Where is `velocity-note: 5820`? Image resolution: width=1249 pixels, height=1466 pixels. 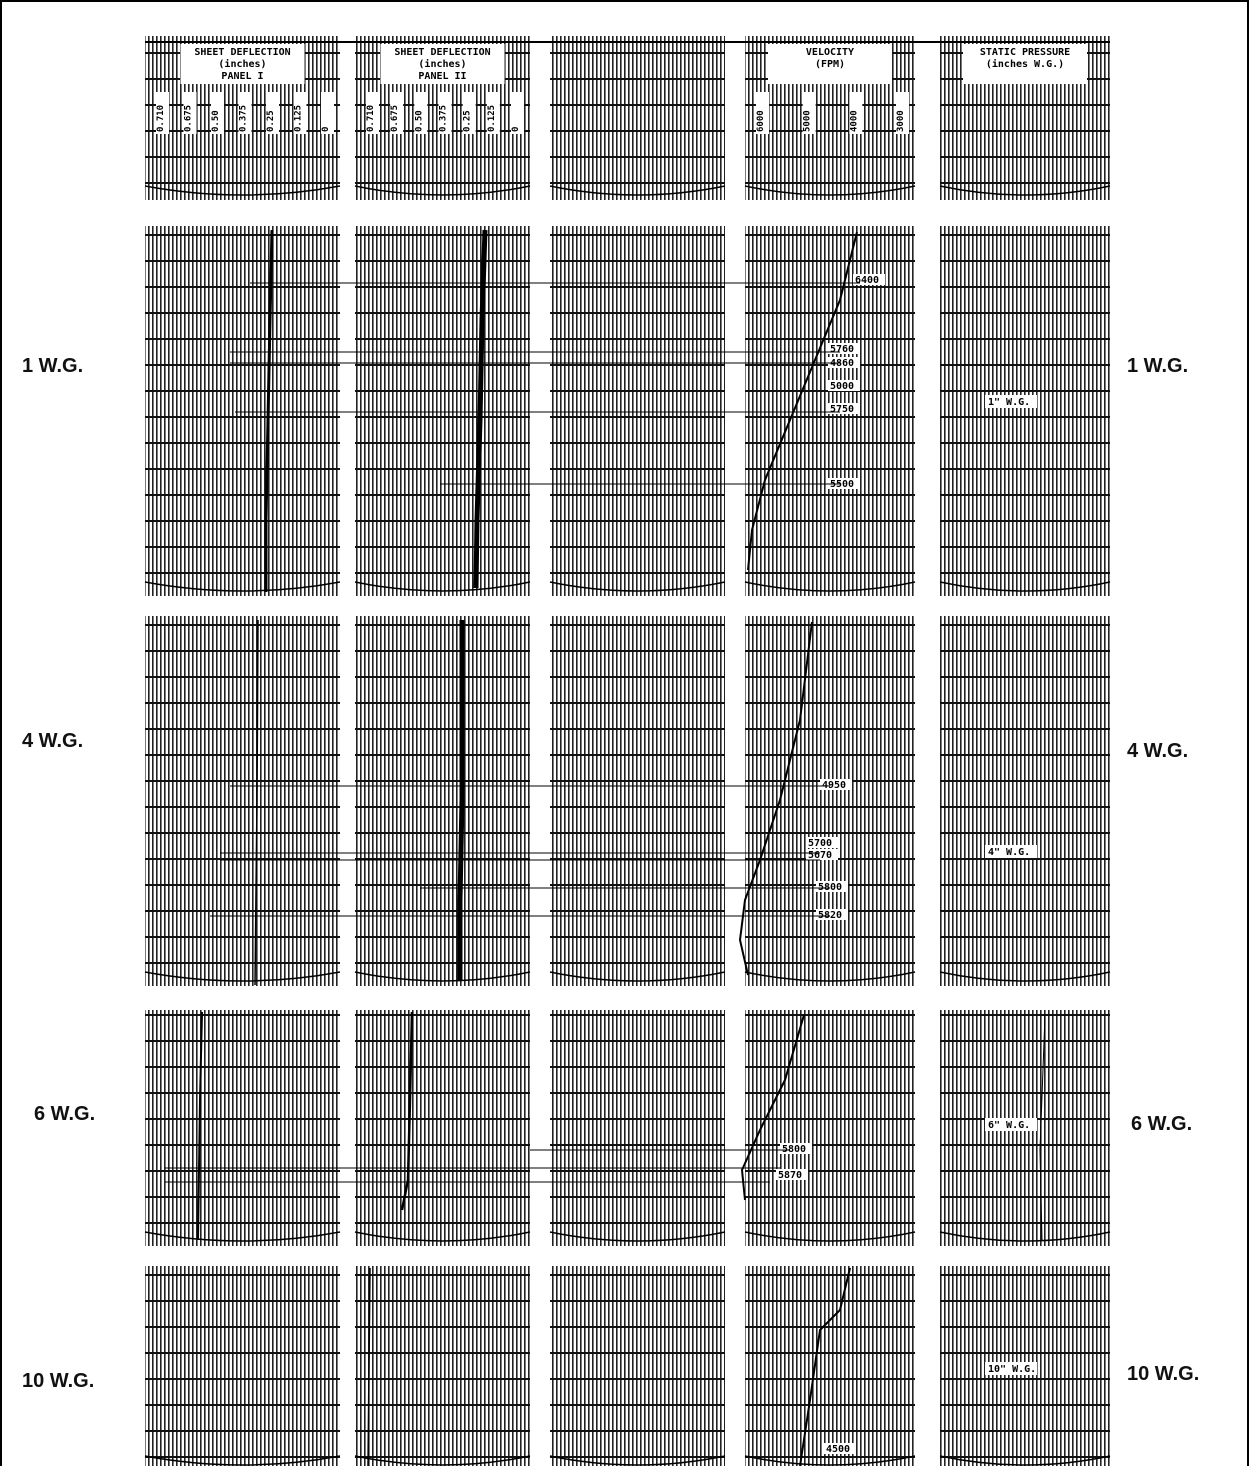
velocity-note: 5820 is located at coordinates (830, 915).